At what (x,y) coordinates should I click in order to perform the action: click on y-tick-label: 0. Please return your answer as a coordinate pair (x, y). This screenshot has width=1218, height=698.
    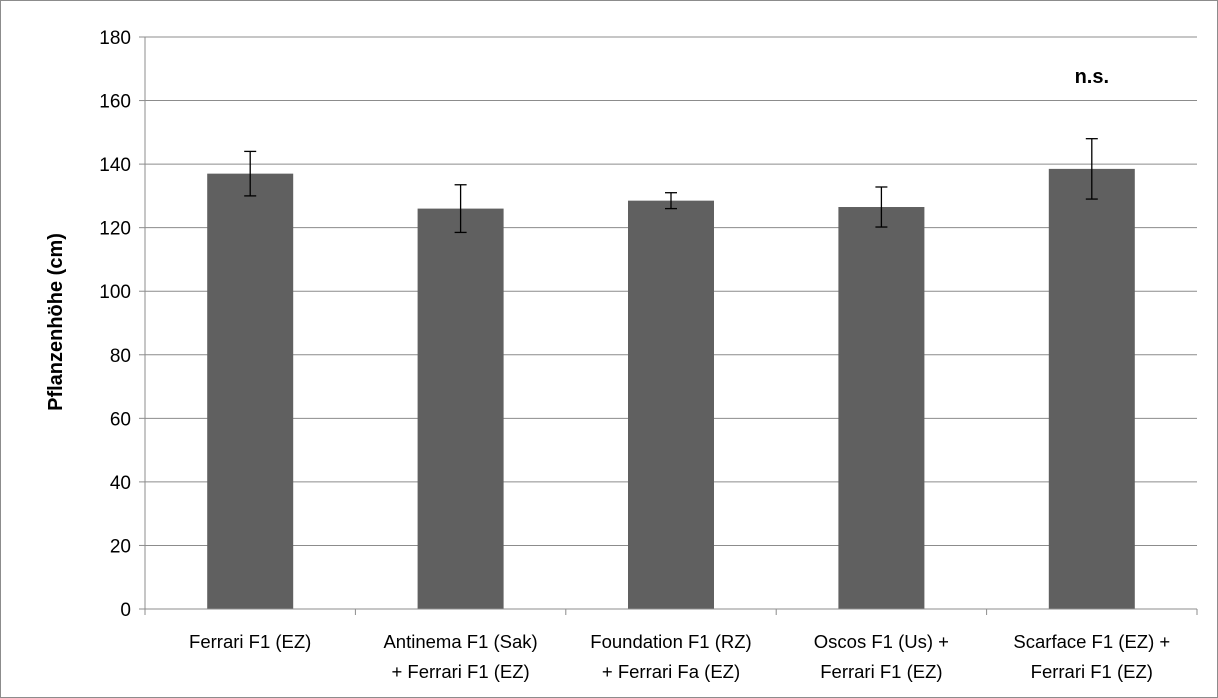
    Looking at the image, I should click on (125, 610).